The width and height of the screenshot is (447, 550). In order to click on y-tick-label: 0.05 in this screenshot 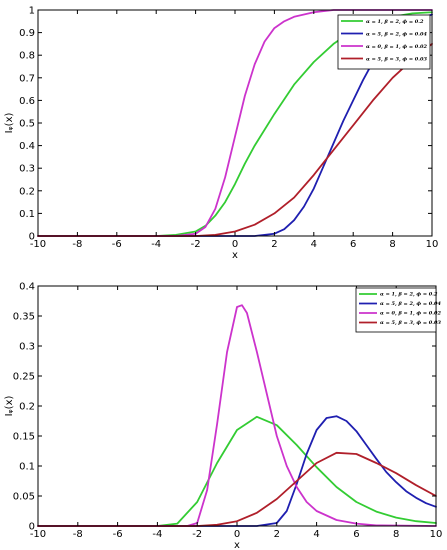, I will do `click(24, 497)`.